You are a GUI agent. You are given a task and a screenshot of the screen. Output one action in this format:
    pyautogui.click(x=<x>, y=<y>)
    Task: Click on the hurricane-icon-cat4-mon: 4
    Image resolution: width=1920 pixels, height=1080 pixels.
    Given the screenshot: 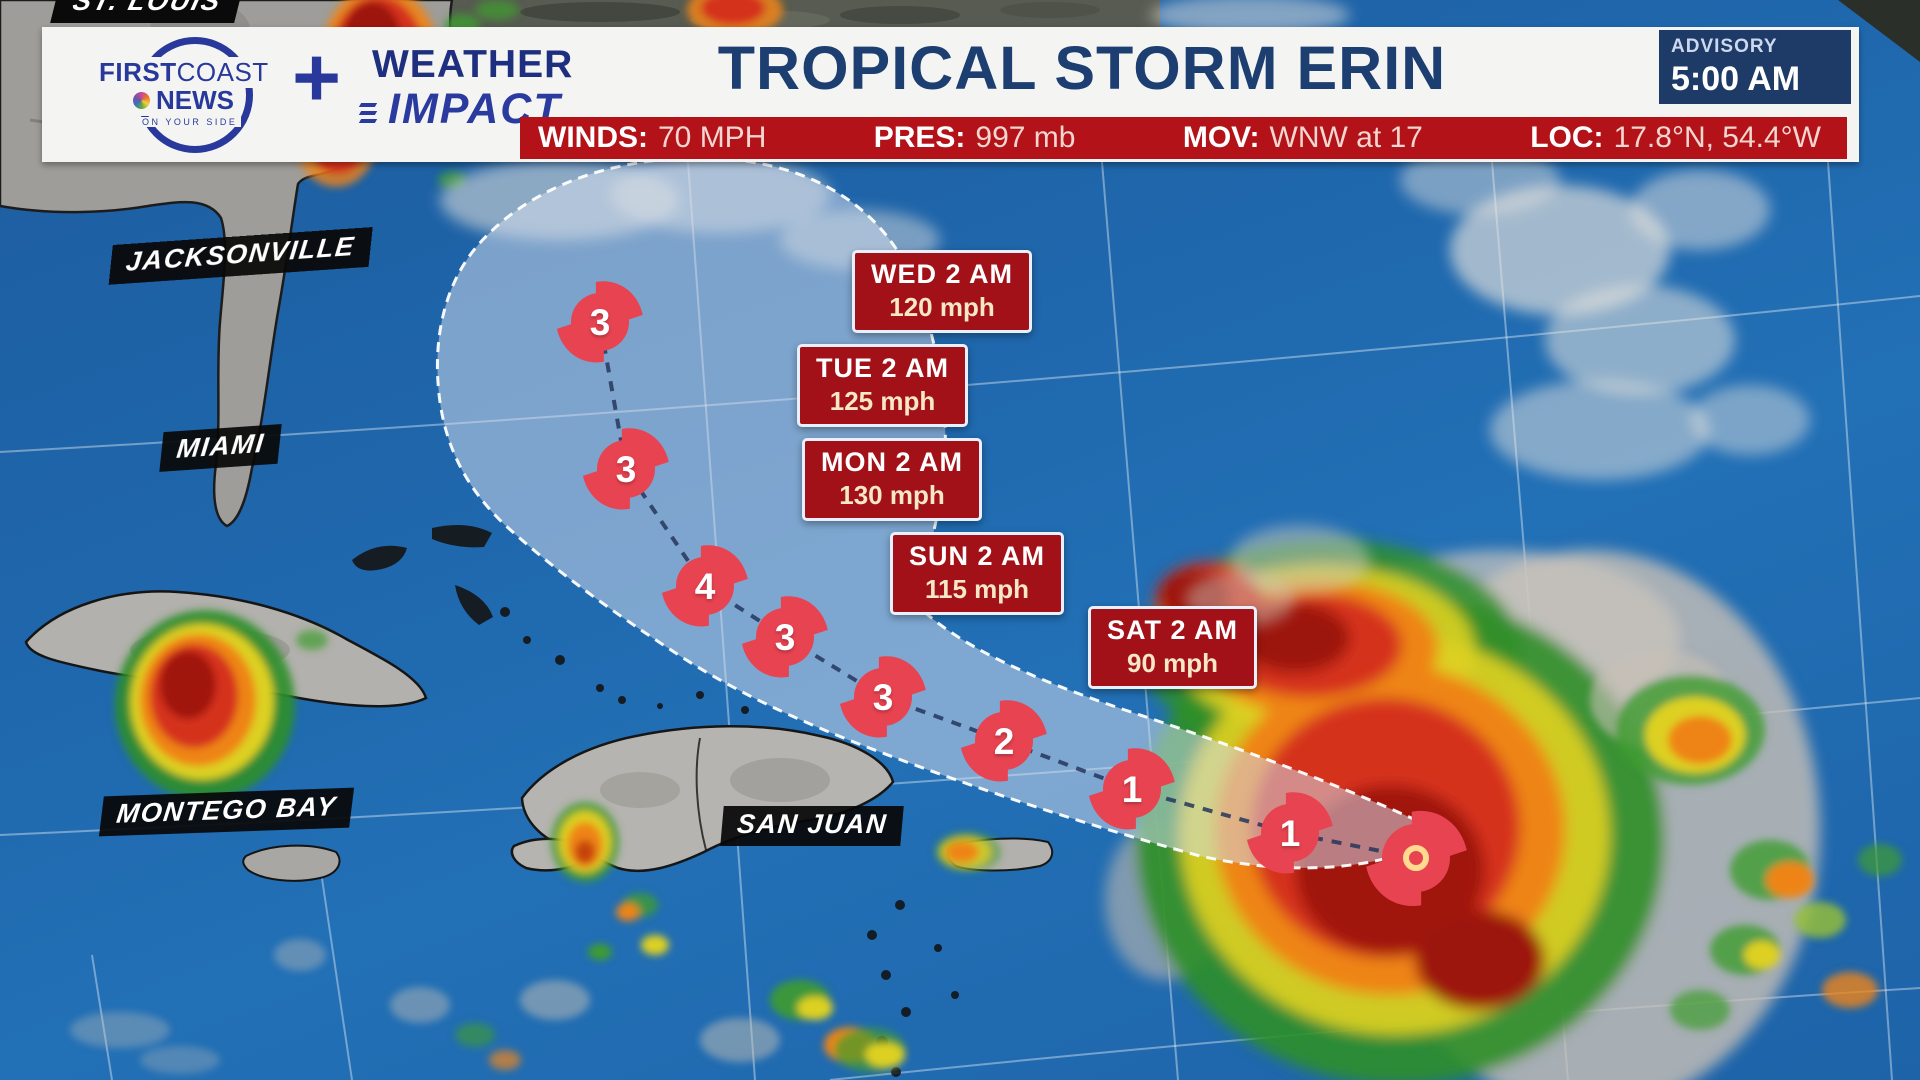 What is the action you would take?
    pyautogui.click(x=705, y=586)
    